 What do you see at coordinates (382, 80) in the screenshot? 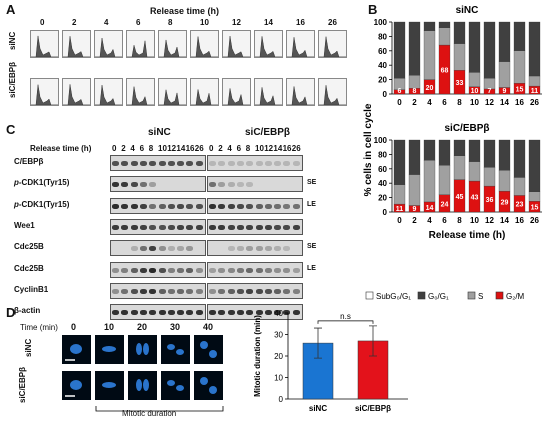
I see `y-tick-label: 20` at bounding box center [382, 80].